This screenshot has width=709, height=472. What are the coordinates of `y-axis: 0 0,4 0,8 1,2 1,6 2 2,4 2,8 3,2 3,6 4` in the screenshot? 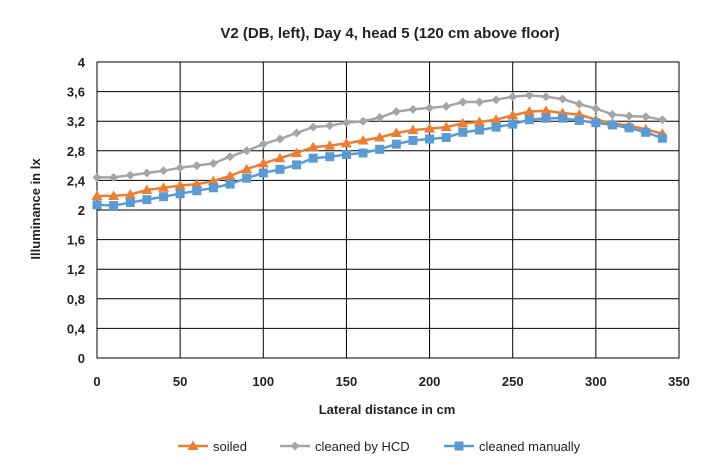 It's located at (76, 210).